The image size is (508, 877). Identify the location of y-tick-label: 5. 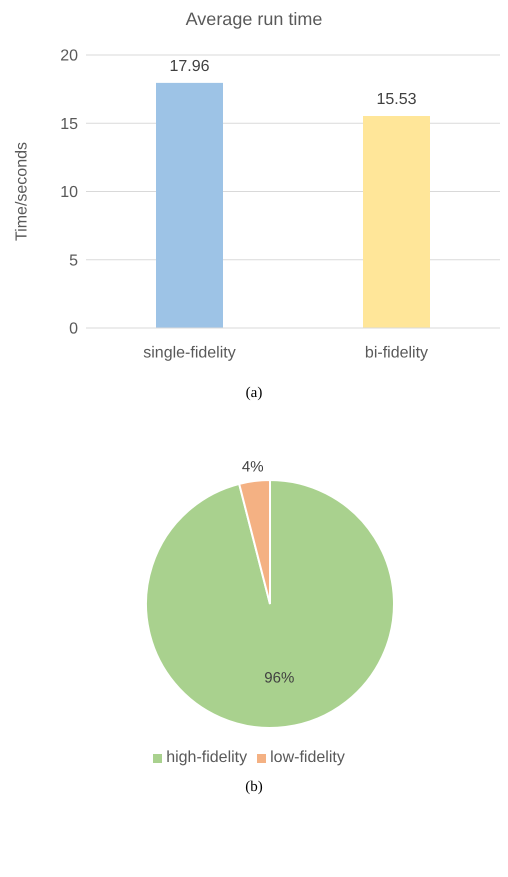
(73, 261).